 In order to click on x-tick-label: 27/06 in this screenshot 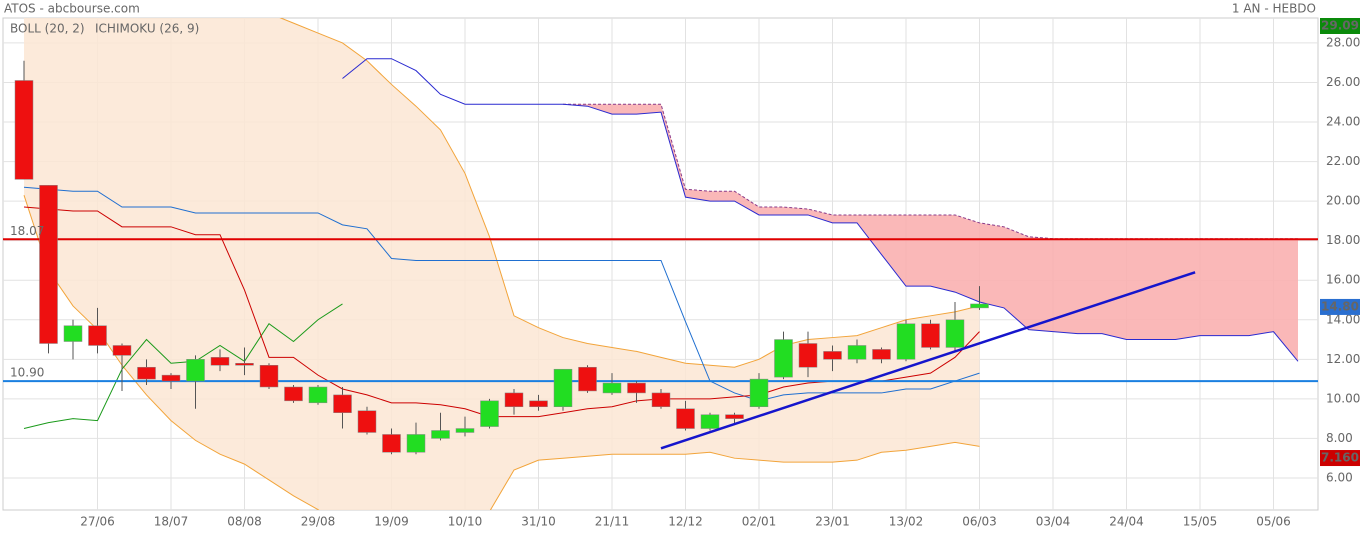, I will do `click(97, 522)`.